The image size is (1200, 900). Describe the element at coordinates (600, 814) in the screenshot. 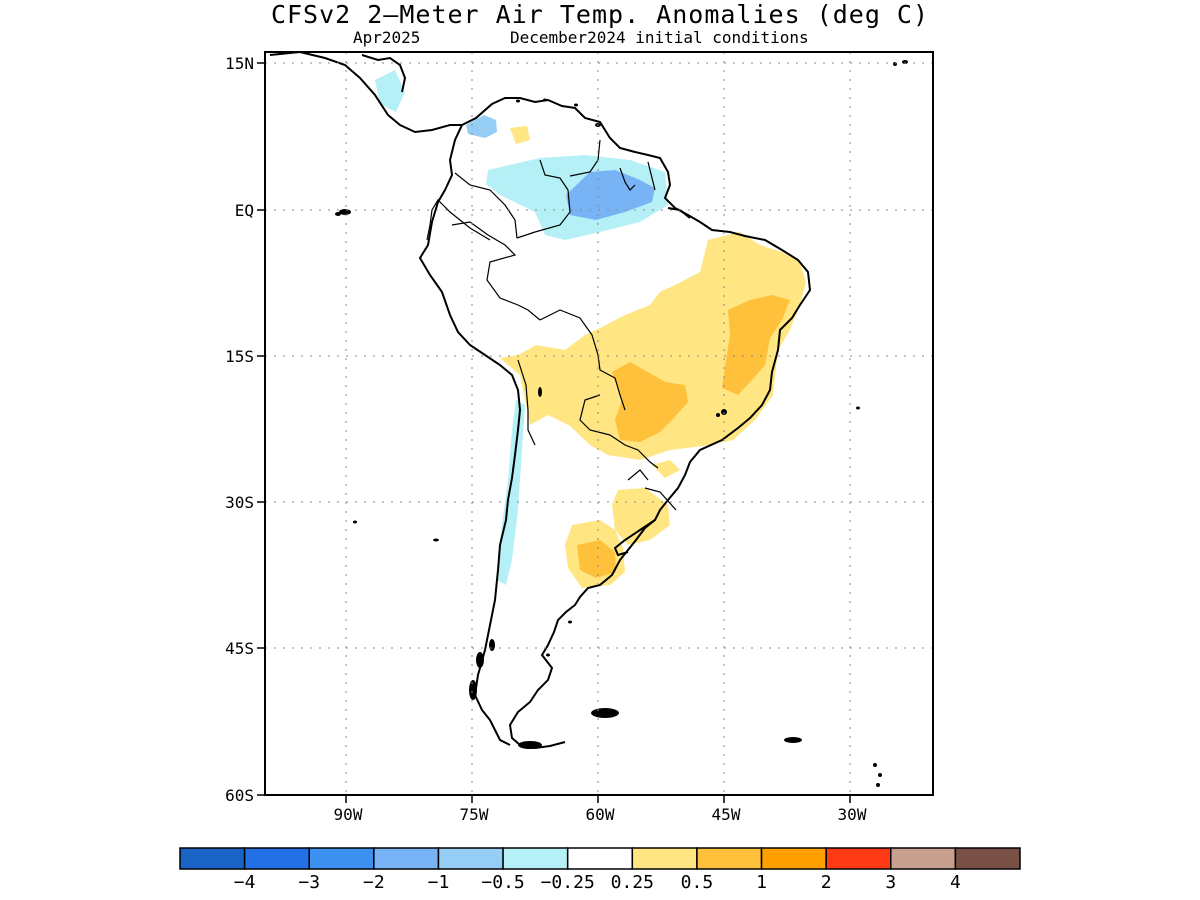

I see `lon-label-60w: 60W` at that location.